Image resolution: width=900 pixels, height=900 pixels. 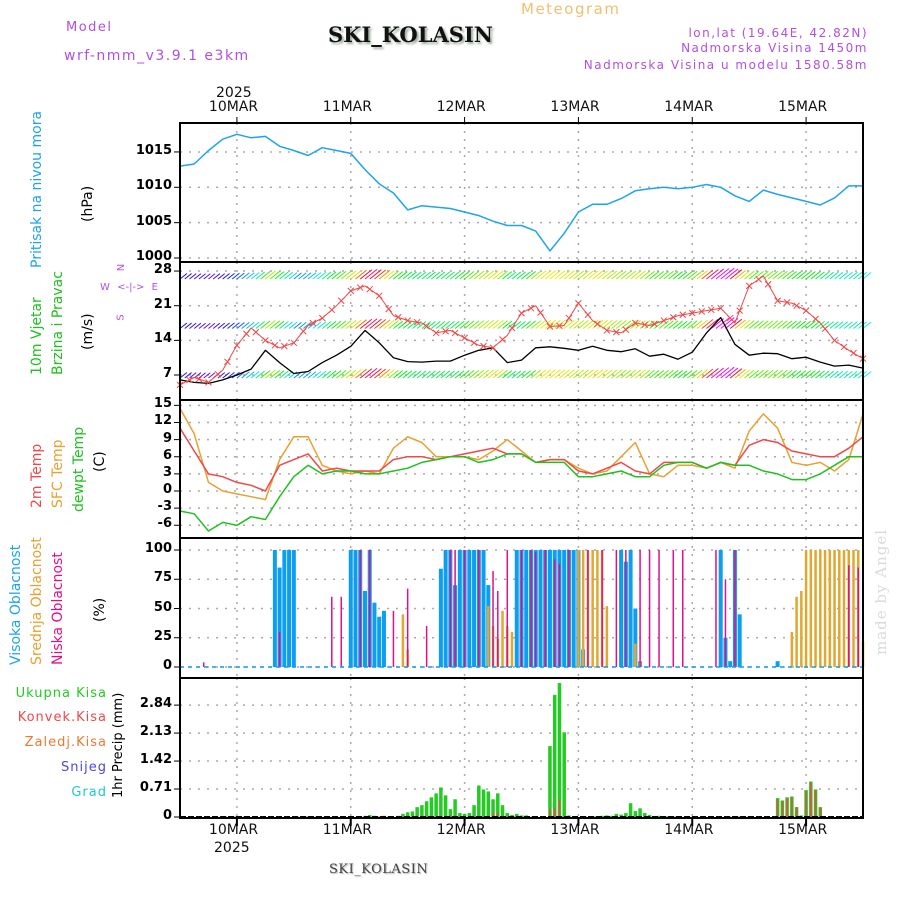 I want to click on precip-conv-bar, so click(x=792, y=807).